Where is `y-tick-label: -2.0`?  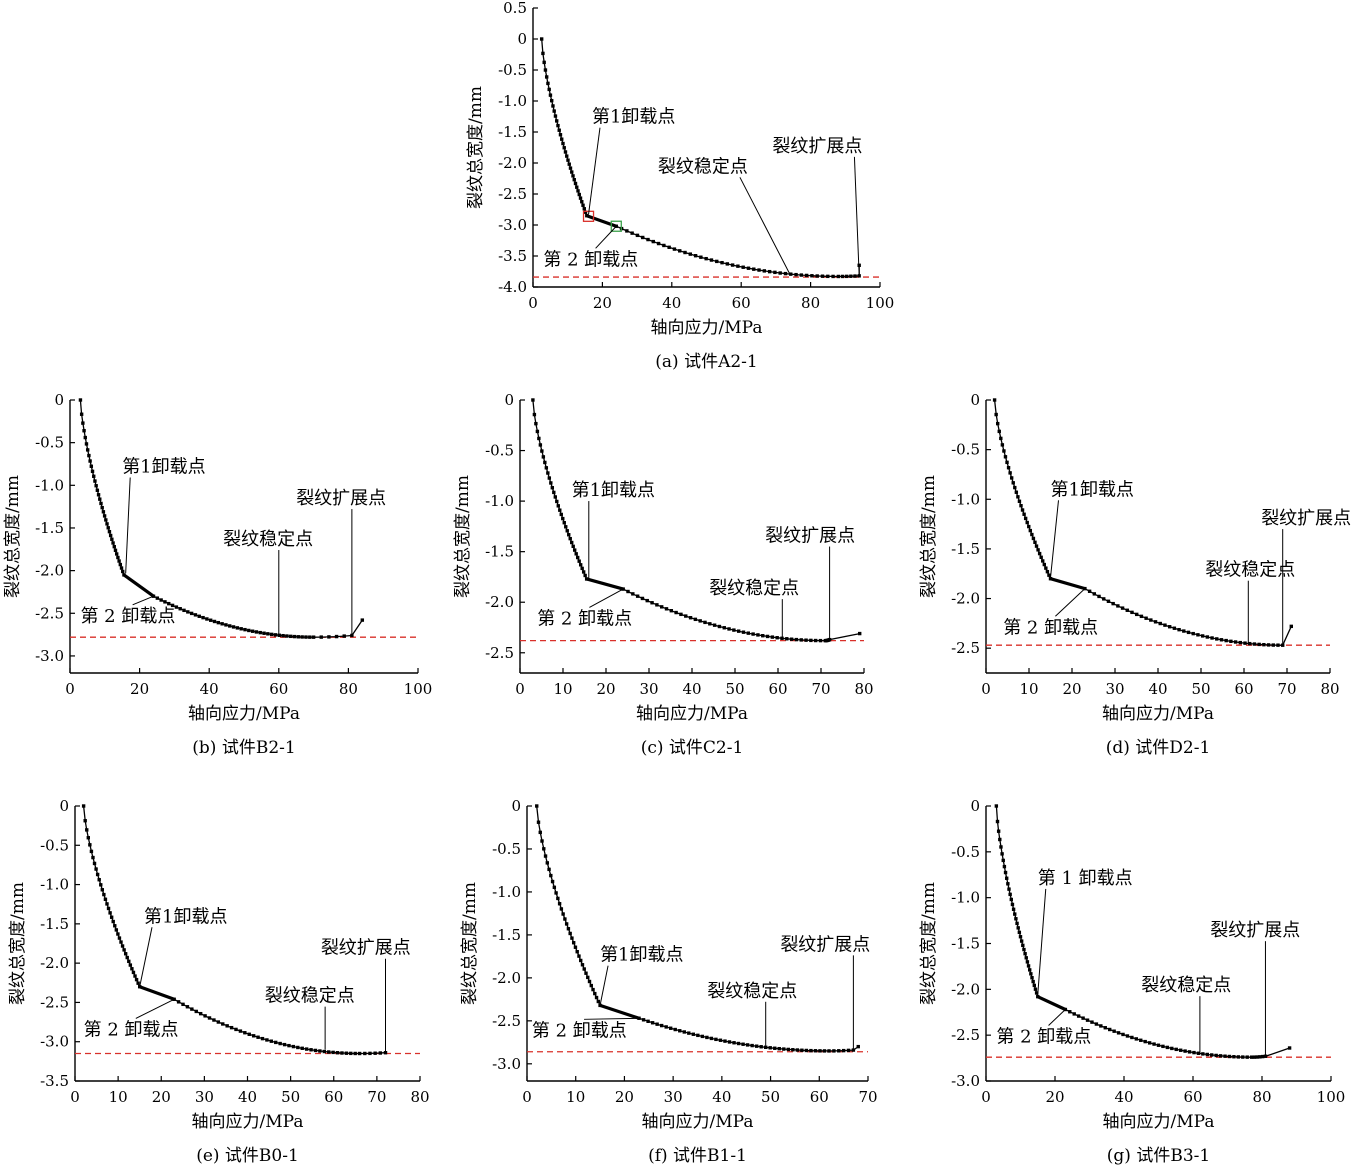 y-tick-label: -2.0 is located at coordinates (965, 599).